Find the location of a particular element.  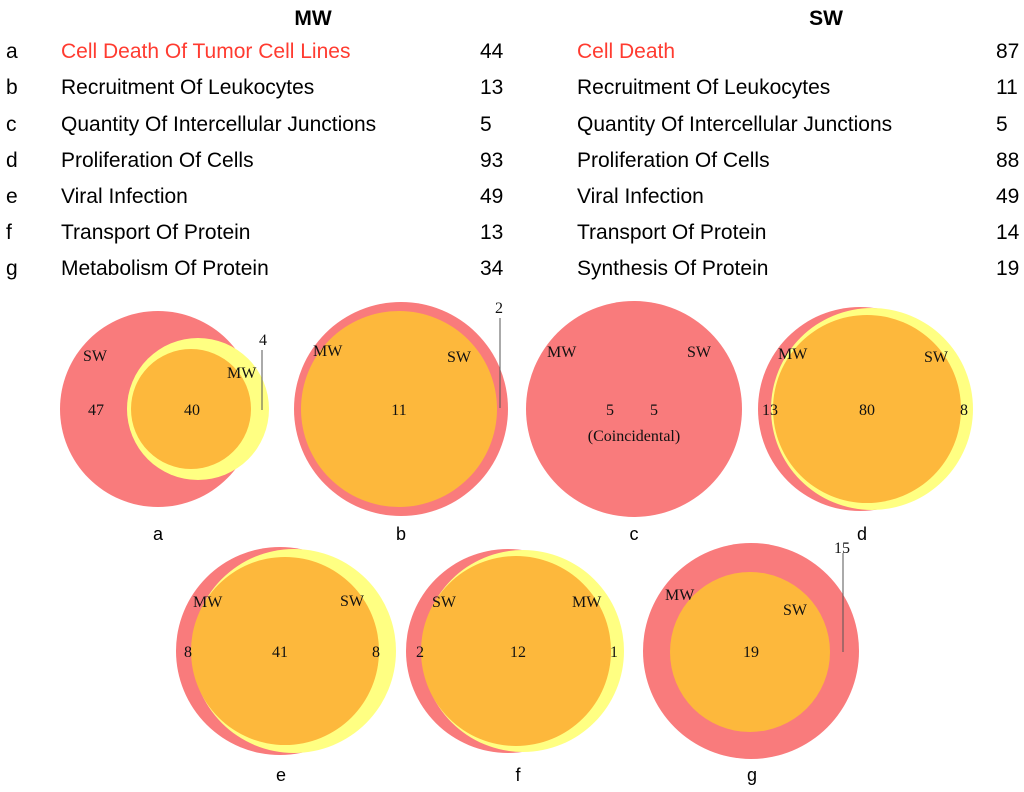

venn-e: MW SW 8 41 8 e is located at coordinates (286, 666).